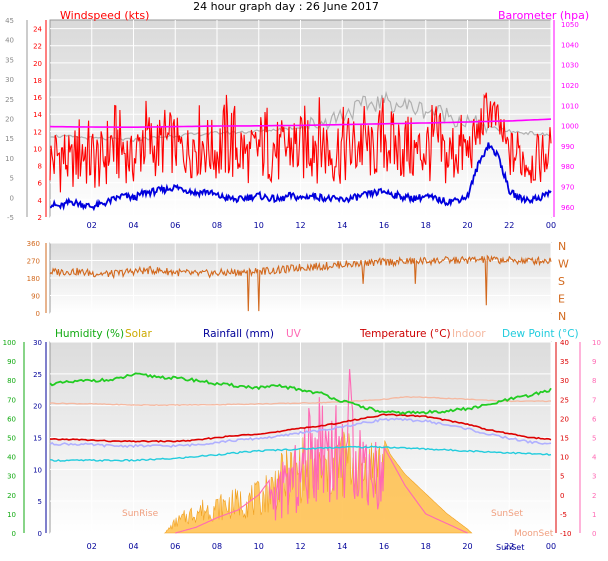 The height and width of the screenshot is (561, 608). What do you see at coordinates (11, 381) in the screenshot?
I see `humidity-tick: 80` at bounding box center [11, 381].